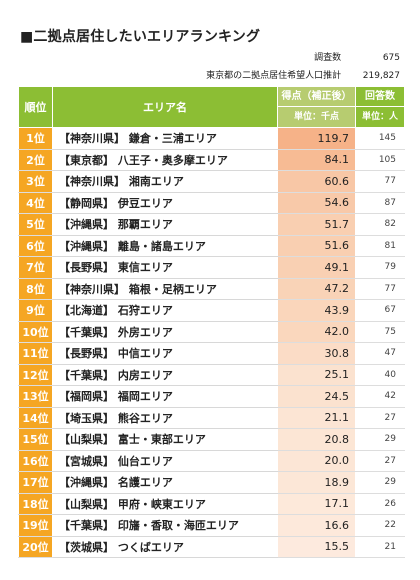 The width and height of the screenshot is (420, 580). Describe the element at coordinates (316, 460) in the screenshot. I see `score-cell: 20.0` at that location.